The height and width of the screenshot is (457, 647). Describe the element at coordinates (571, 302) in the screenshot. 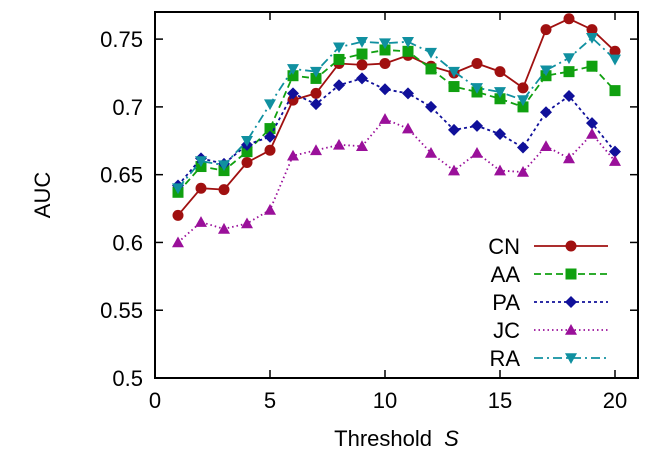

I see `legend-marker-pa` at that location.